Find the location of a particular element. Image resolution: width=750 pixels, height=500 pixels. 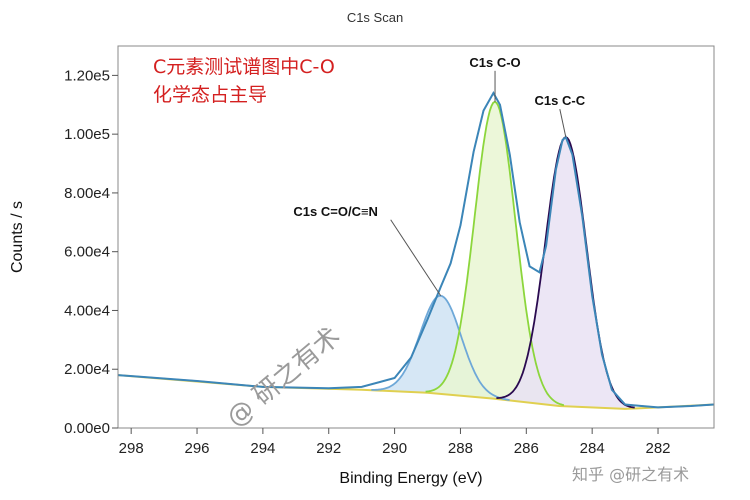

x-axis-ticks: 298 296 294 292 290 288 286 284 282 is located at coordinates (395, 442).